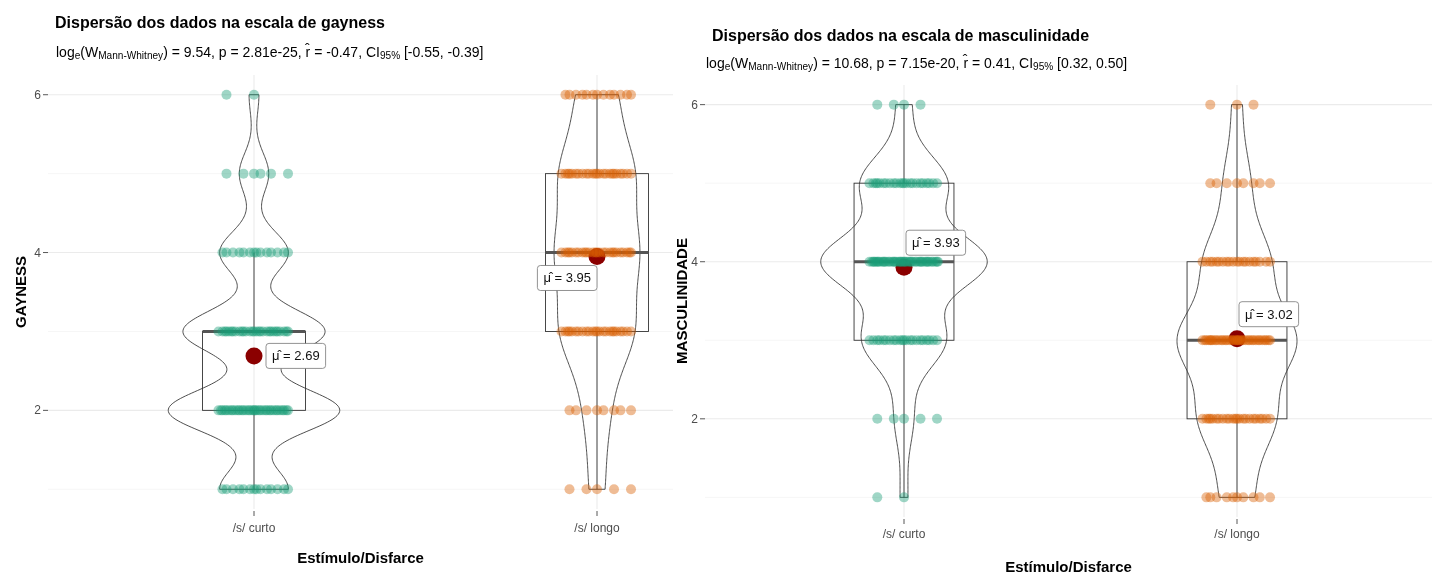  Describe the element at coordinates (936, 243) in the screenshot. I see `annotation: μ̂ = 3.93` at that location.